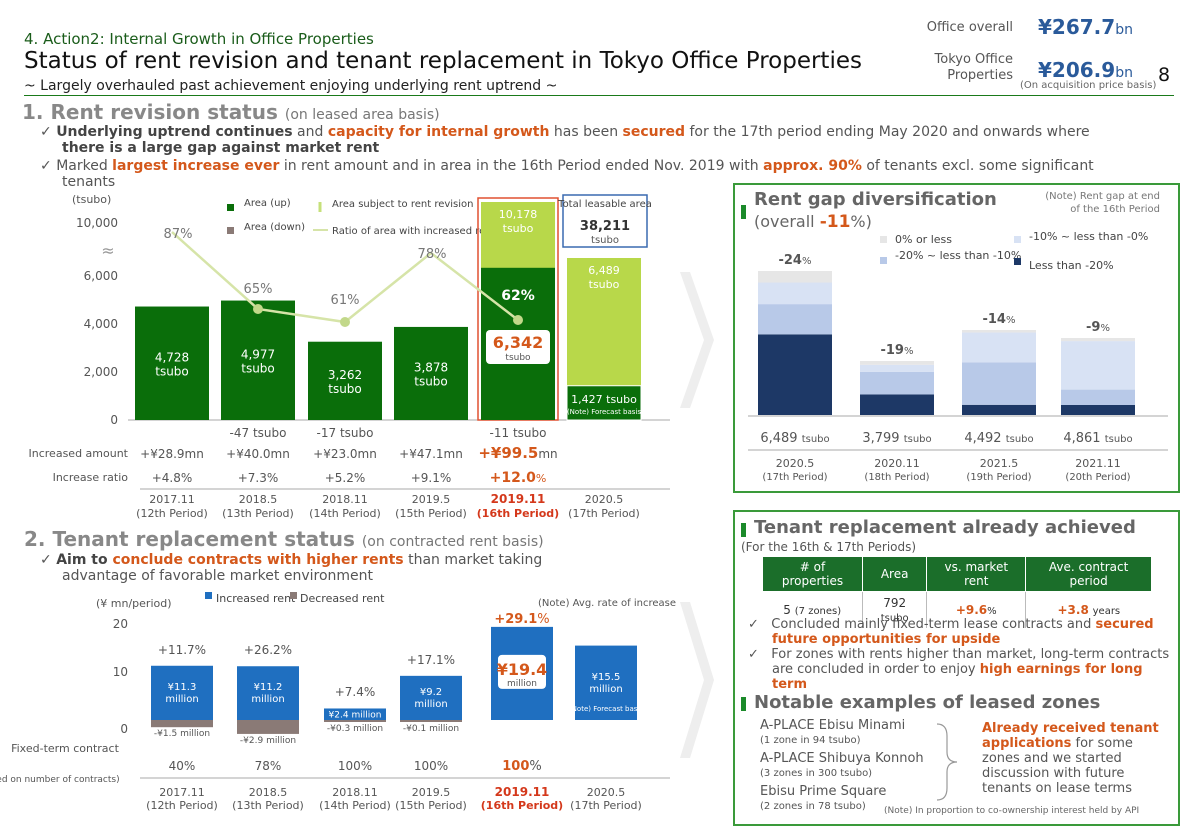 The image size is (1200, 831). Describe the element at coordinates (256, 598) in the screenshot. I see `legend-inc: Increased rent` at that location.